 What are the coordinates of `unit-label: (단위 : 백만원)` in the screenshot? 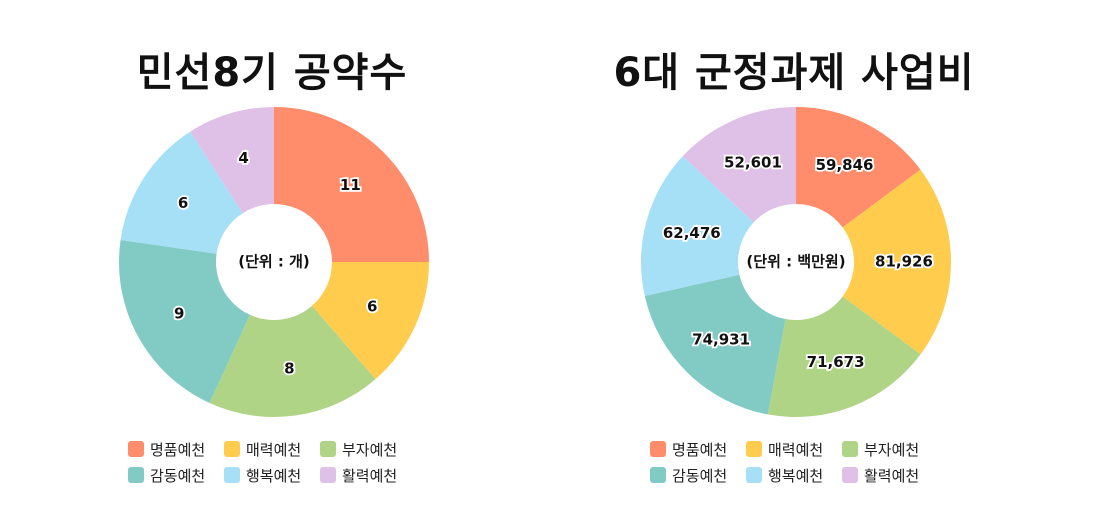 It's located at (795, 262).